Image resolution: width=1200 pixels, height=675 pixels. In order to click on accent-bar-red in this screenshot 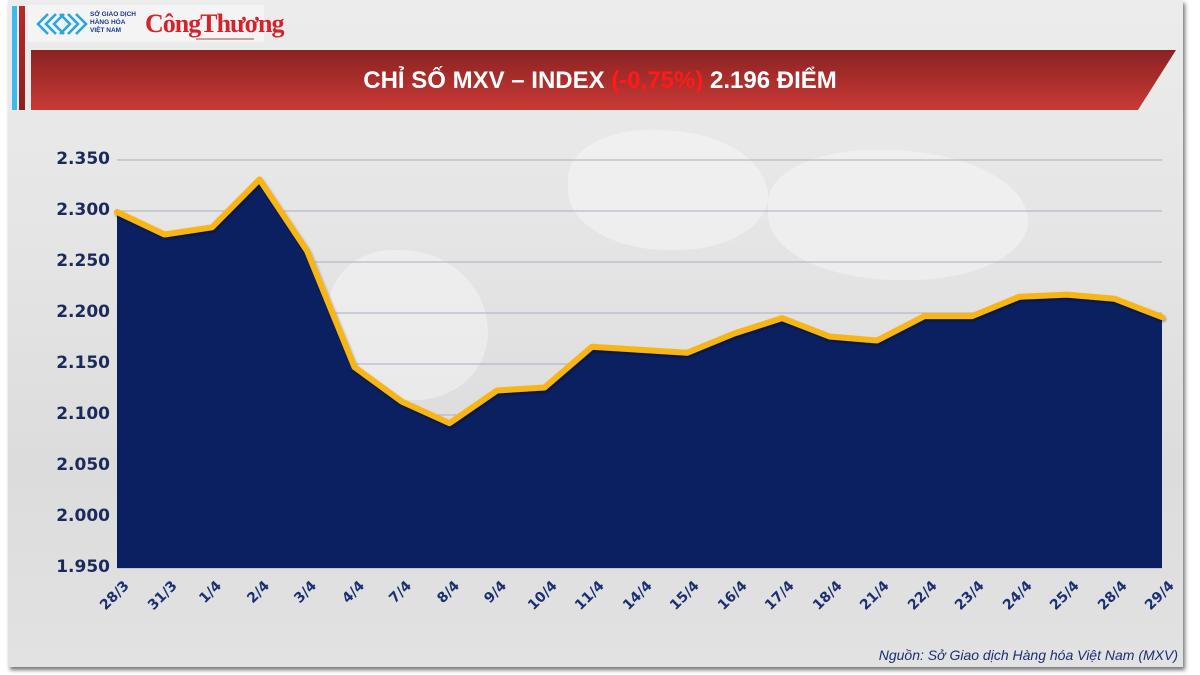, I will do `click(22, 58)`.